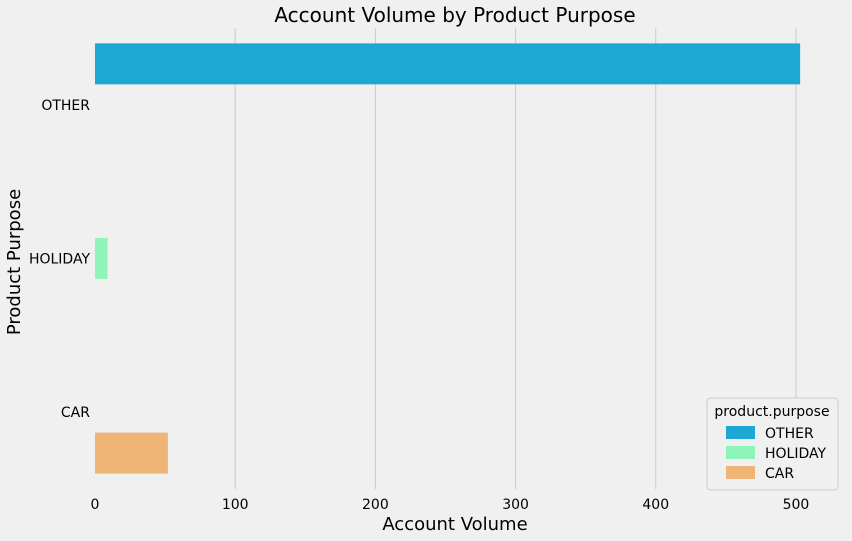 This screenshot has height=541, width=852. I want to click on legend-title: product.purpose, so click(771, 412).